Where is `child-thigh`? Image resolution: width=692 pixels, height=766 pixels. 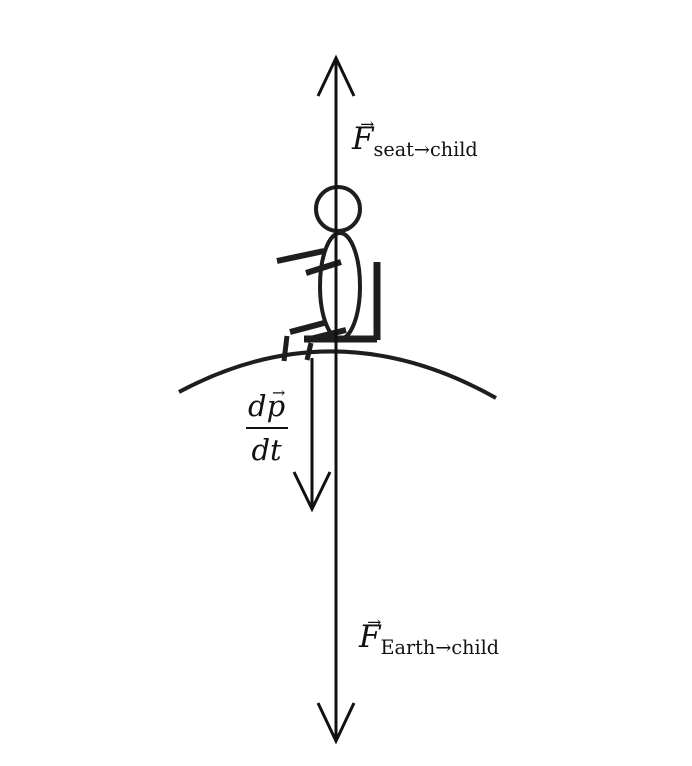 child-thigh is located at coordinates (307, 327).